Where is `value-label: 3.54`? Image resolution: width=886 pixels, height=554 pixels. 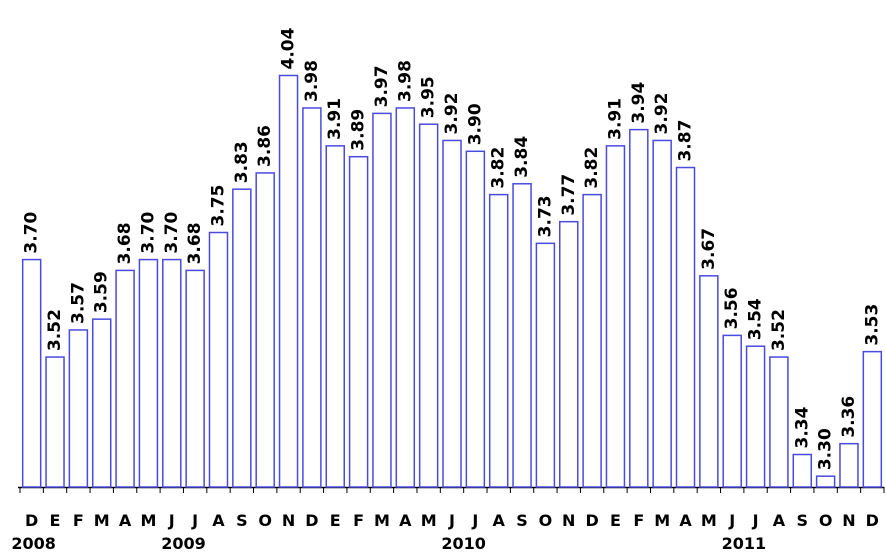 value-label: 3.54 is located at coordinates (756, 319).